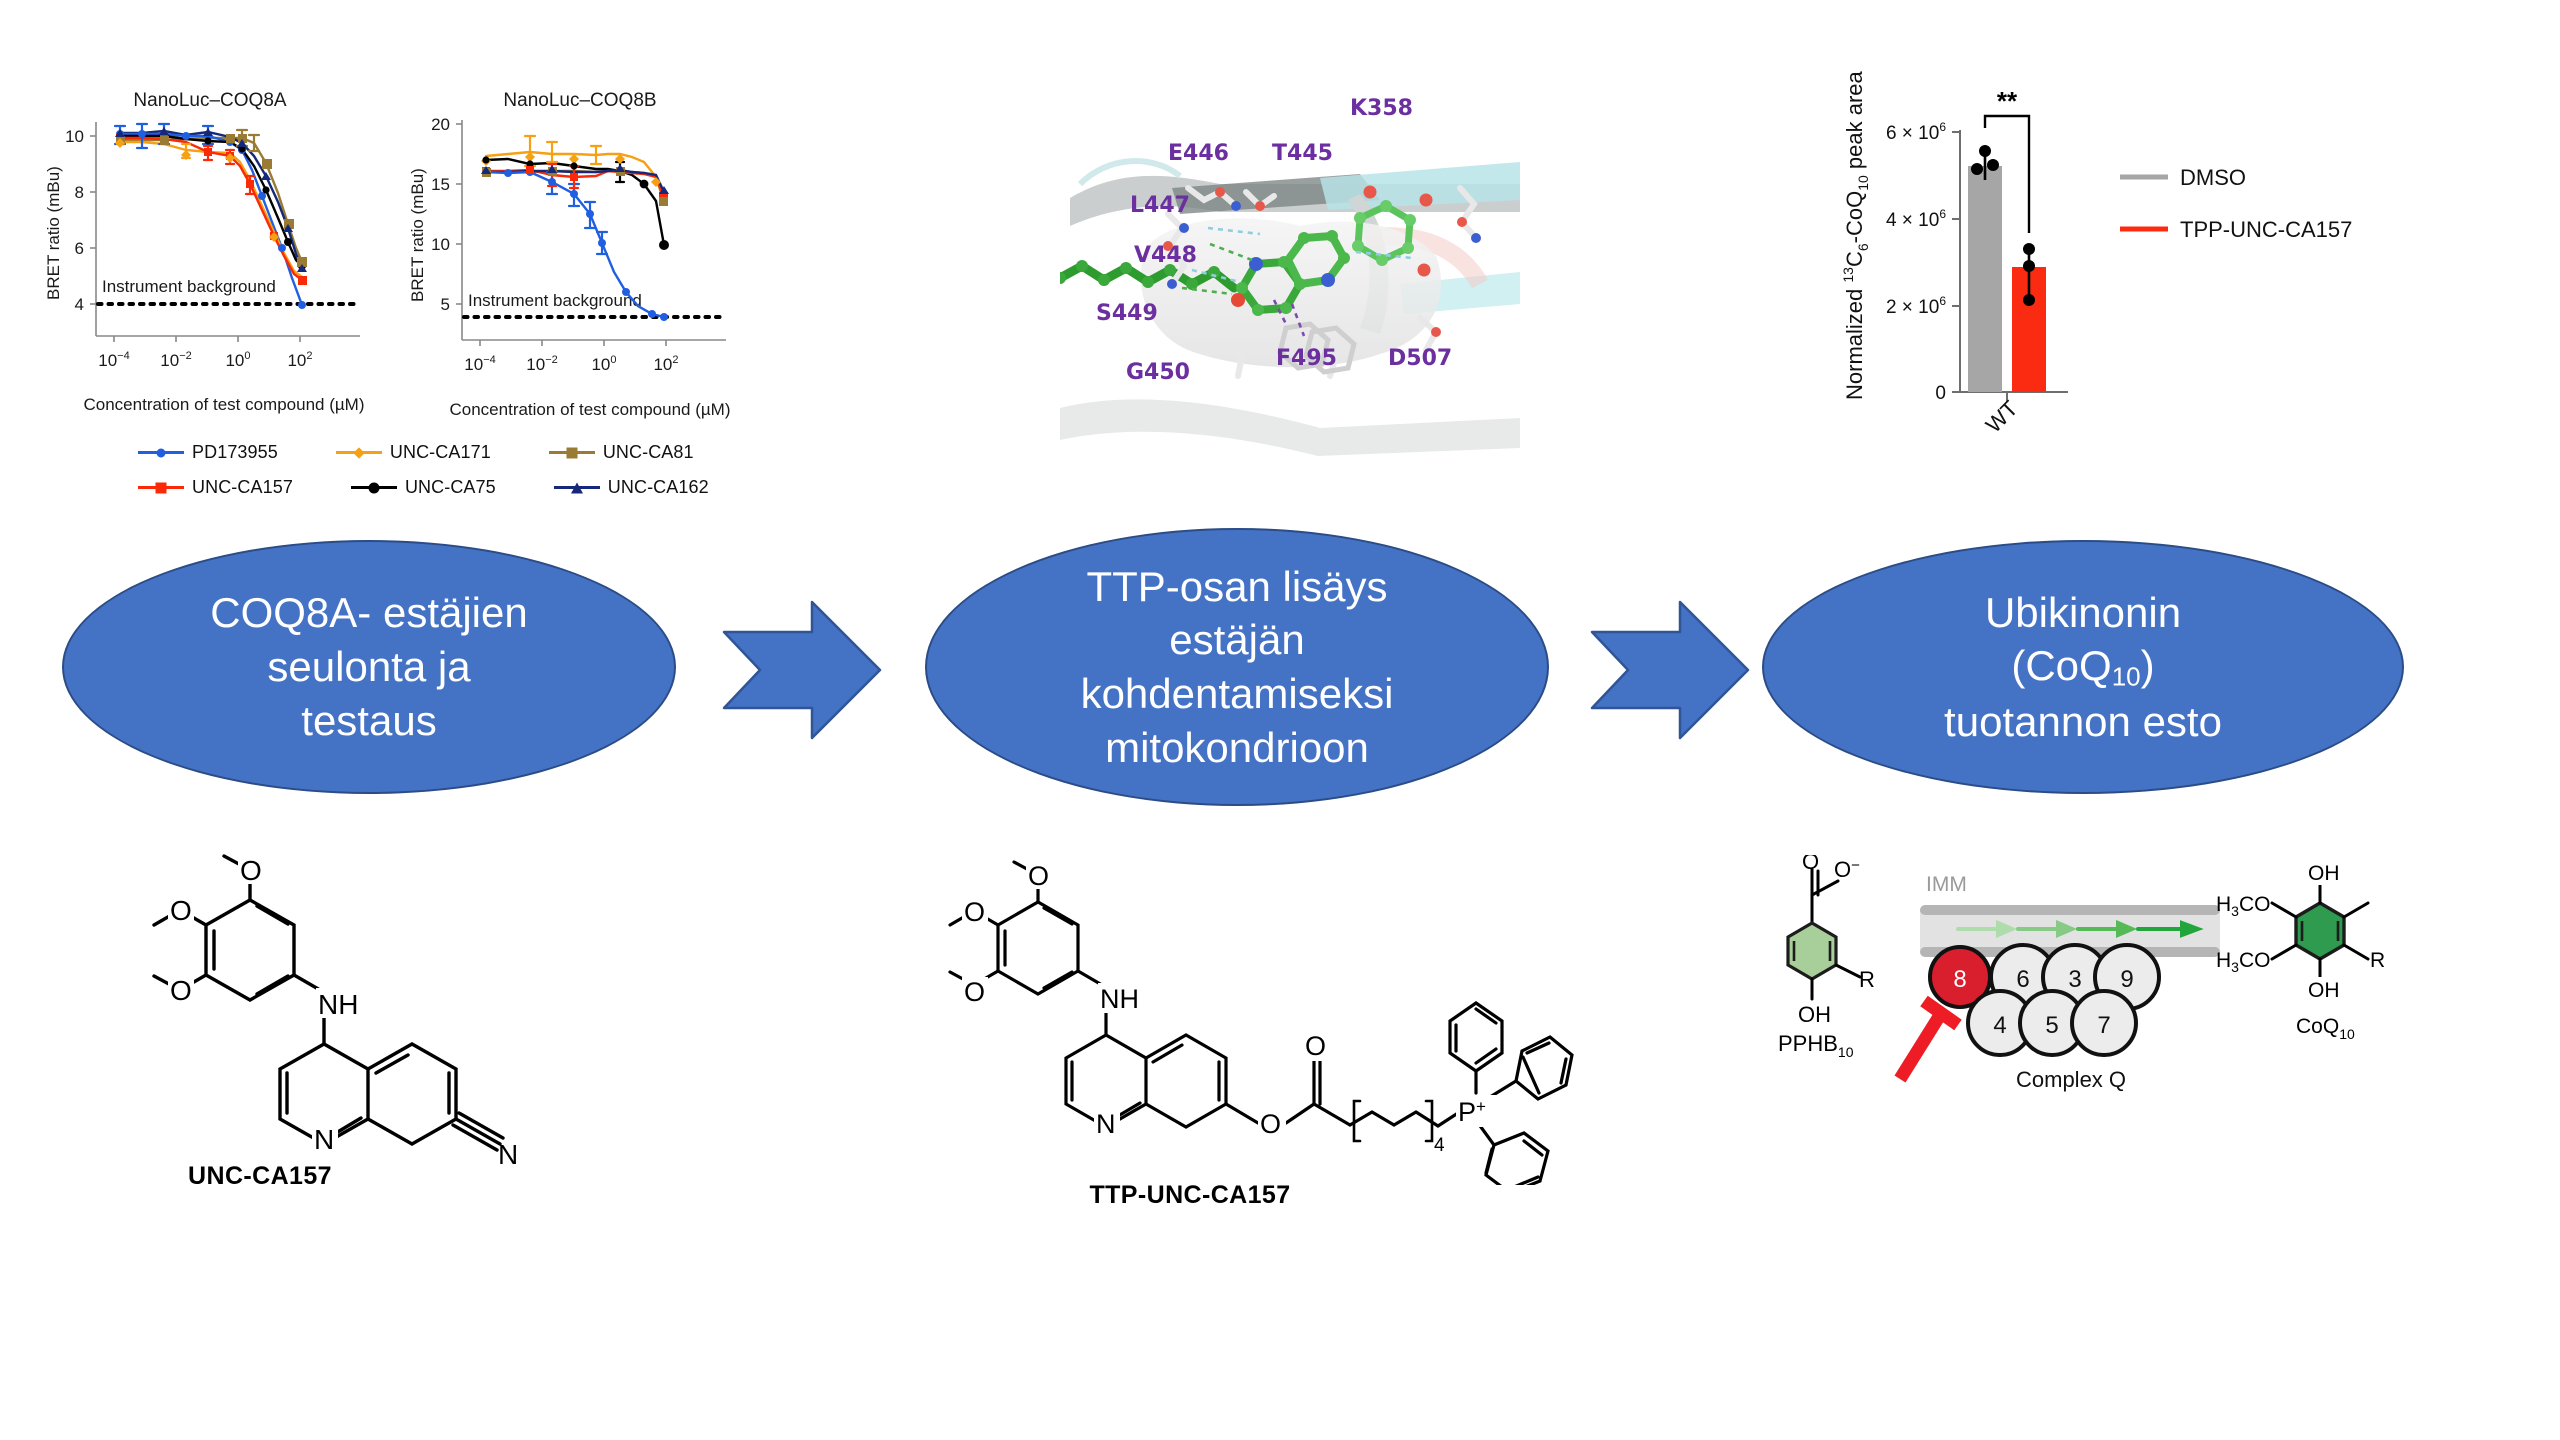 The image size is (2560, 1440). What do you see at coordinates (1250, 1035) in the screenshot?
I see `compound-ttp-unc-ca157: O O O NH N O O P+ 4 TTP-UNC-CA157` at bounding box center [1250, 1035].